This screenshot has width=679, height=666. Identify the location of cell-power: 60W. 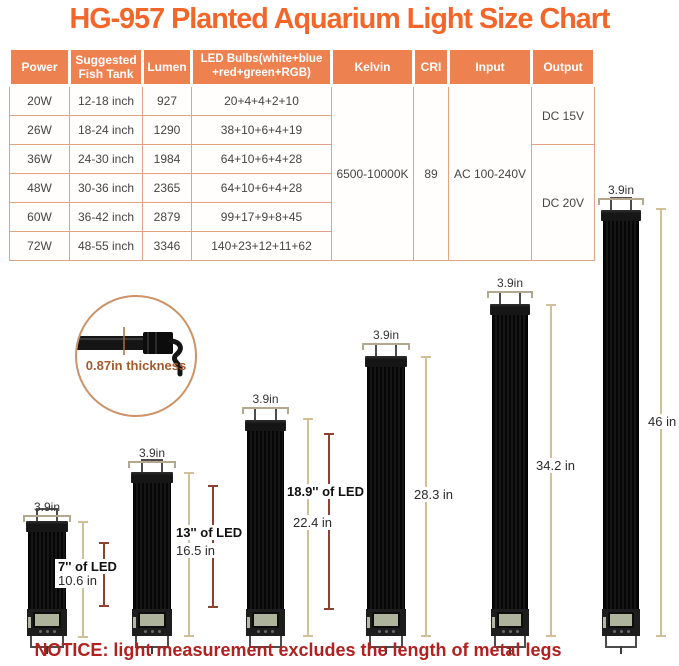
(39, 217).